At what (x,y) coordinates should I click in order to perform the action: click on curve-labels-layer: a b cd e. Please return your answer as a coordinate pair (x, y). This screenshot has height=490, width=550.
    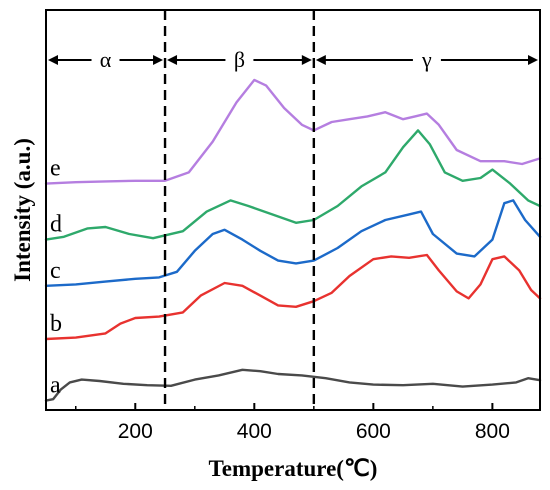
    Looking at the image, I should click on (56, 277).